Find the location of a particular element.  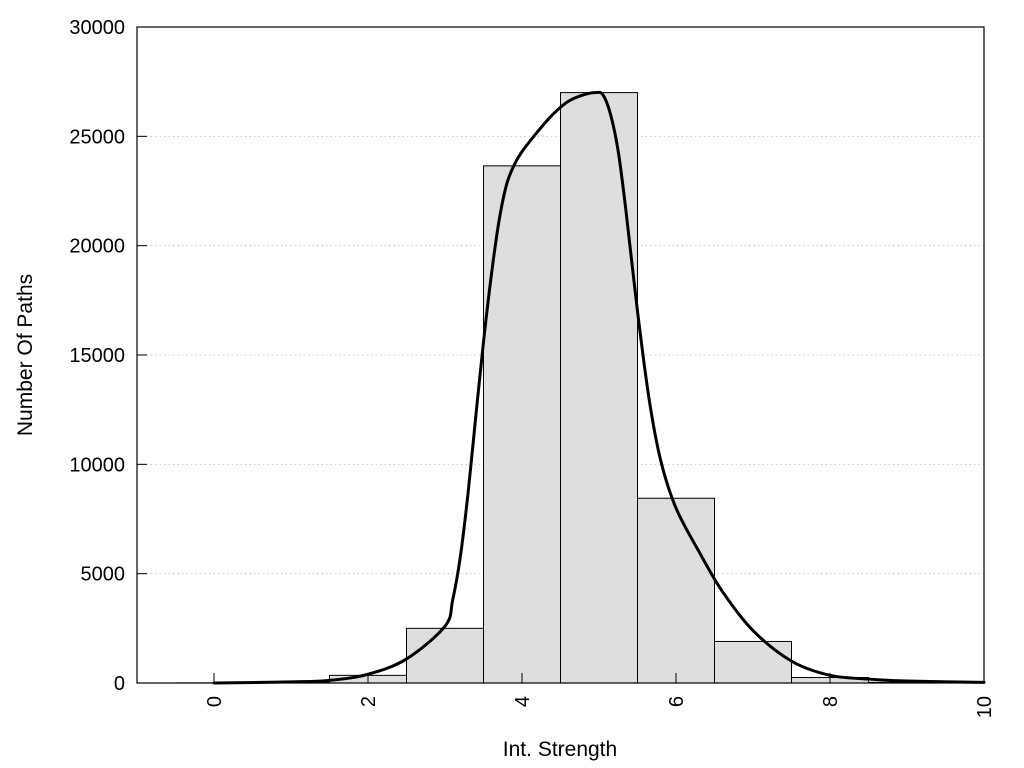

x-tick-label: 8 is located at coordinates (831, 701).